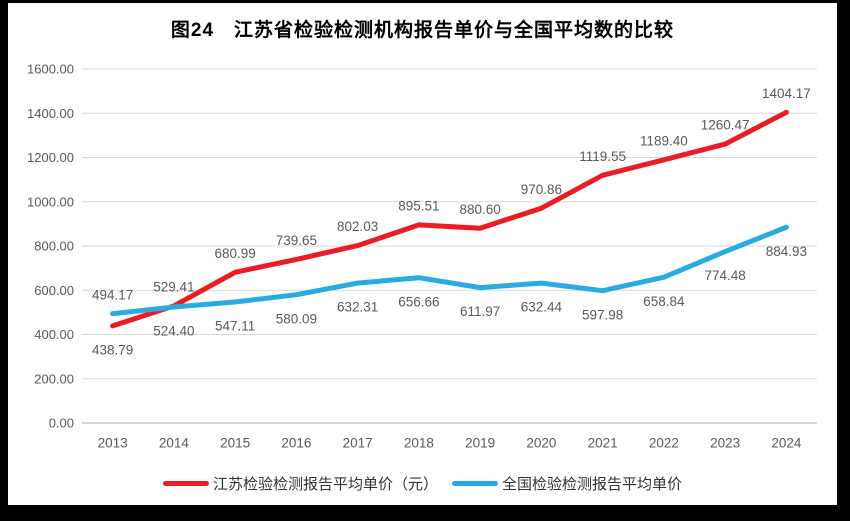 The image size is (850, 521). Describe the element at coordinates (480, 311) in the screenshot. I see `data-label: 611.97` at that location.